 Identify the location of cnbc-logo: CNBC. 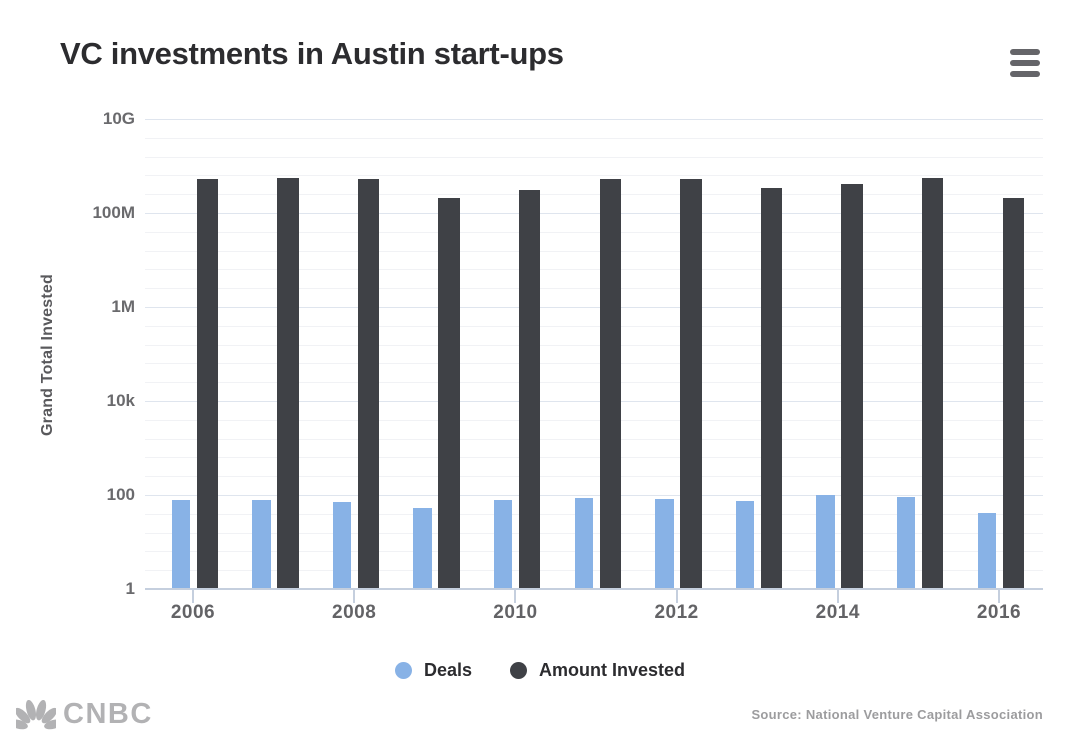
(84, 714).